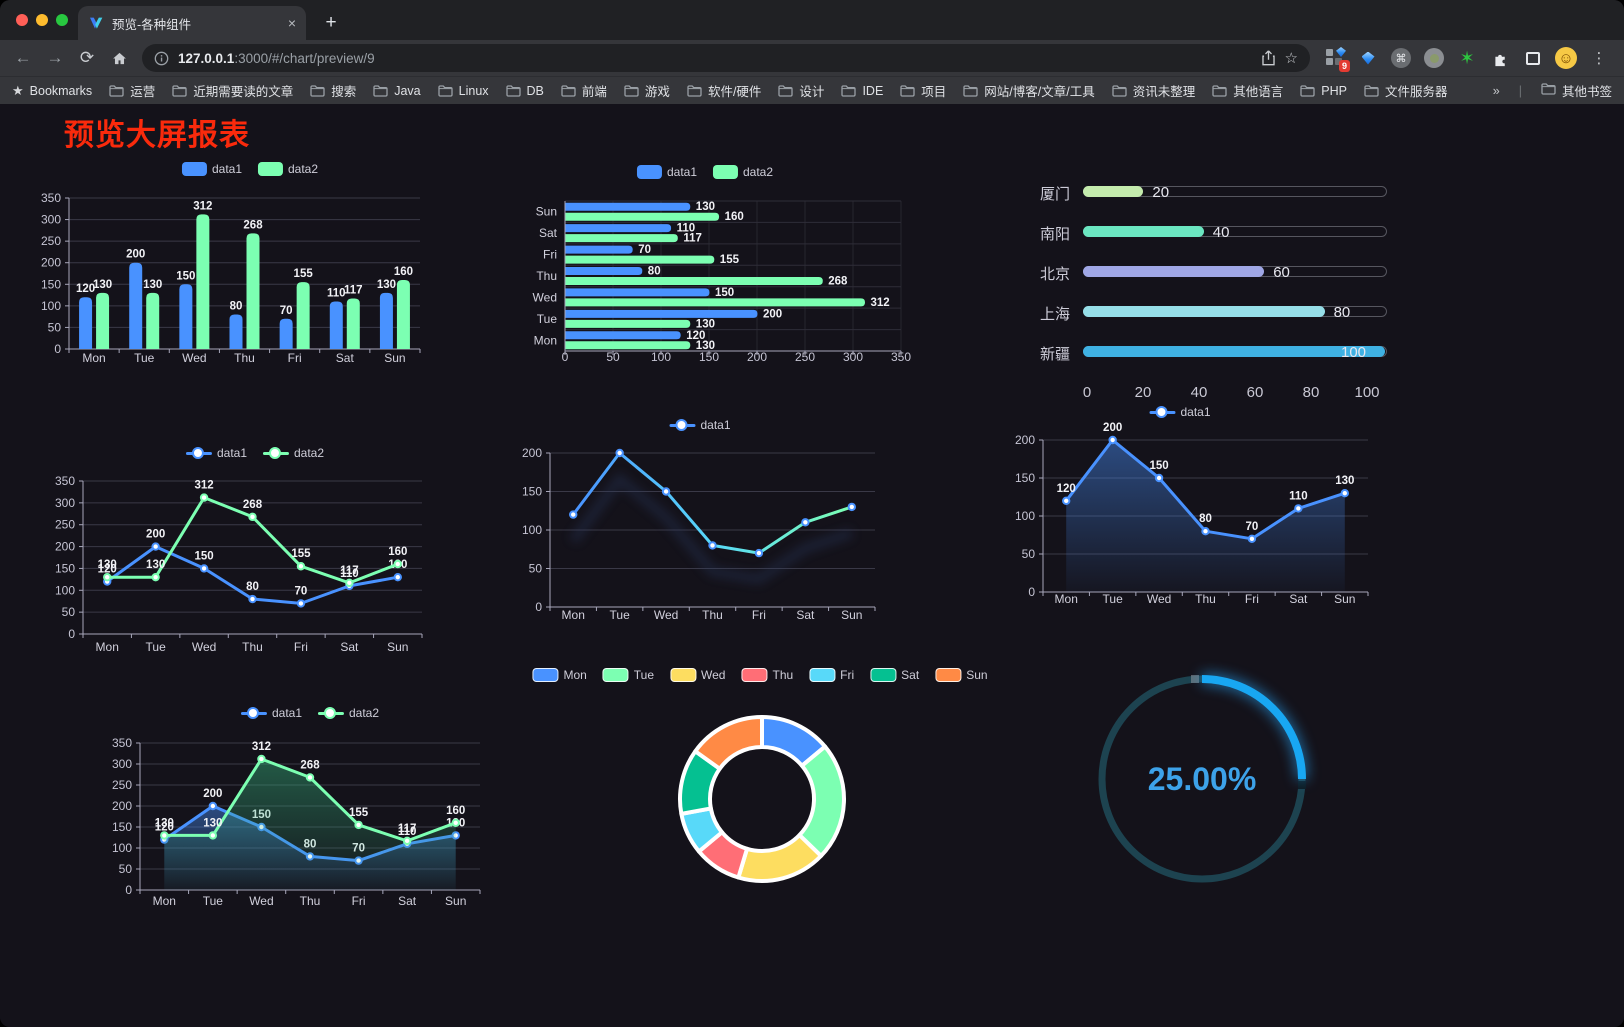  I want to click on menu-icon: ⋮, so click(1599, 58).